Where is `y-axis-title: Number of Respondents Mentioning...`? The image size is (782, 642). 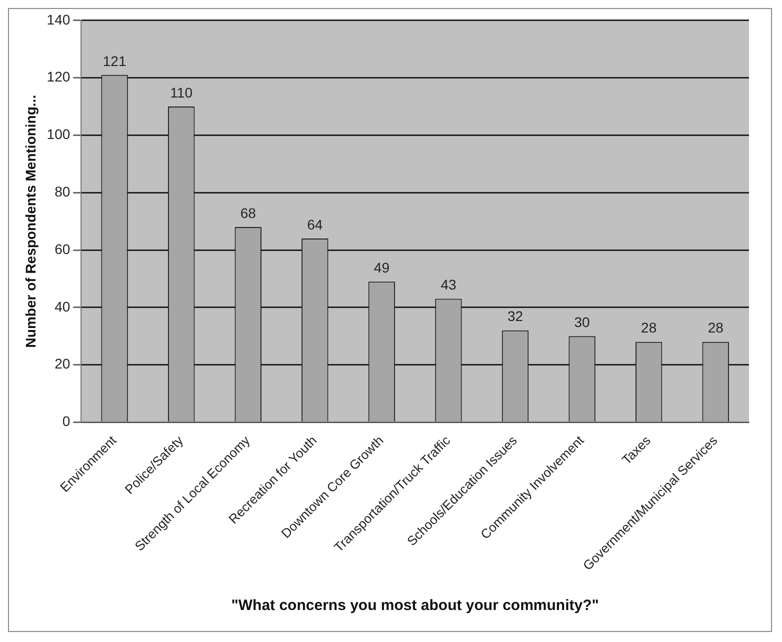
y-axis-title: Number of Respondents Mentioning... is located at coordinates (30, 221).